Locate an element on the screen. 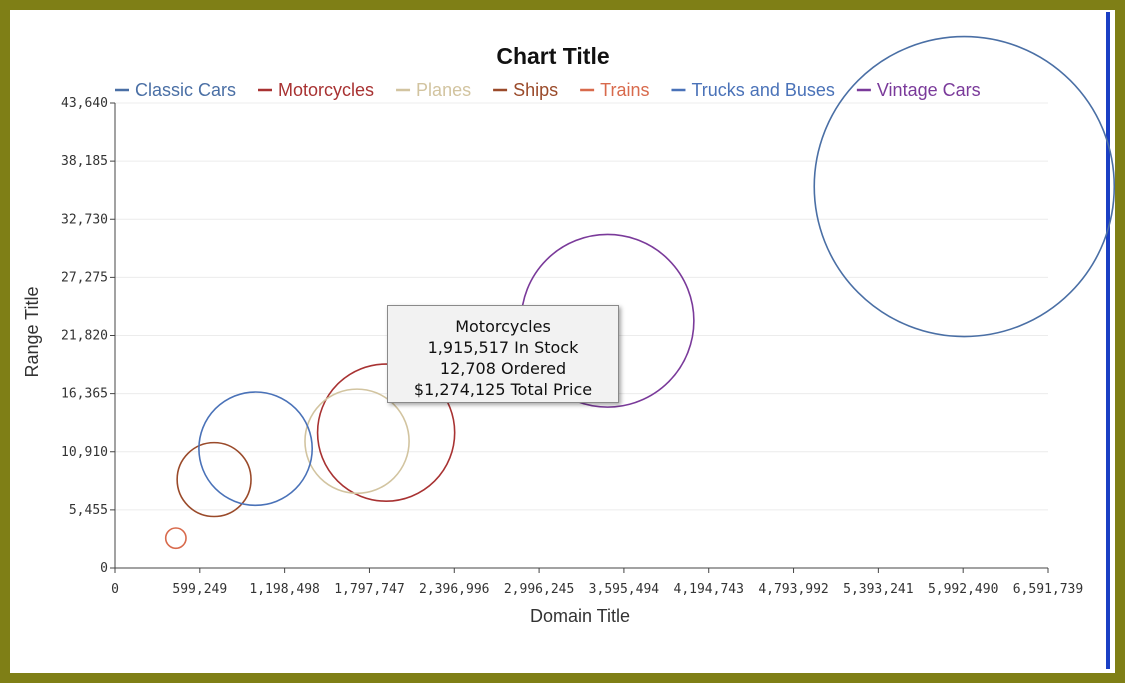  y-tick-label: 16,365 is located at coordinates (84, 394).